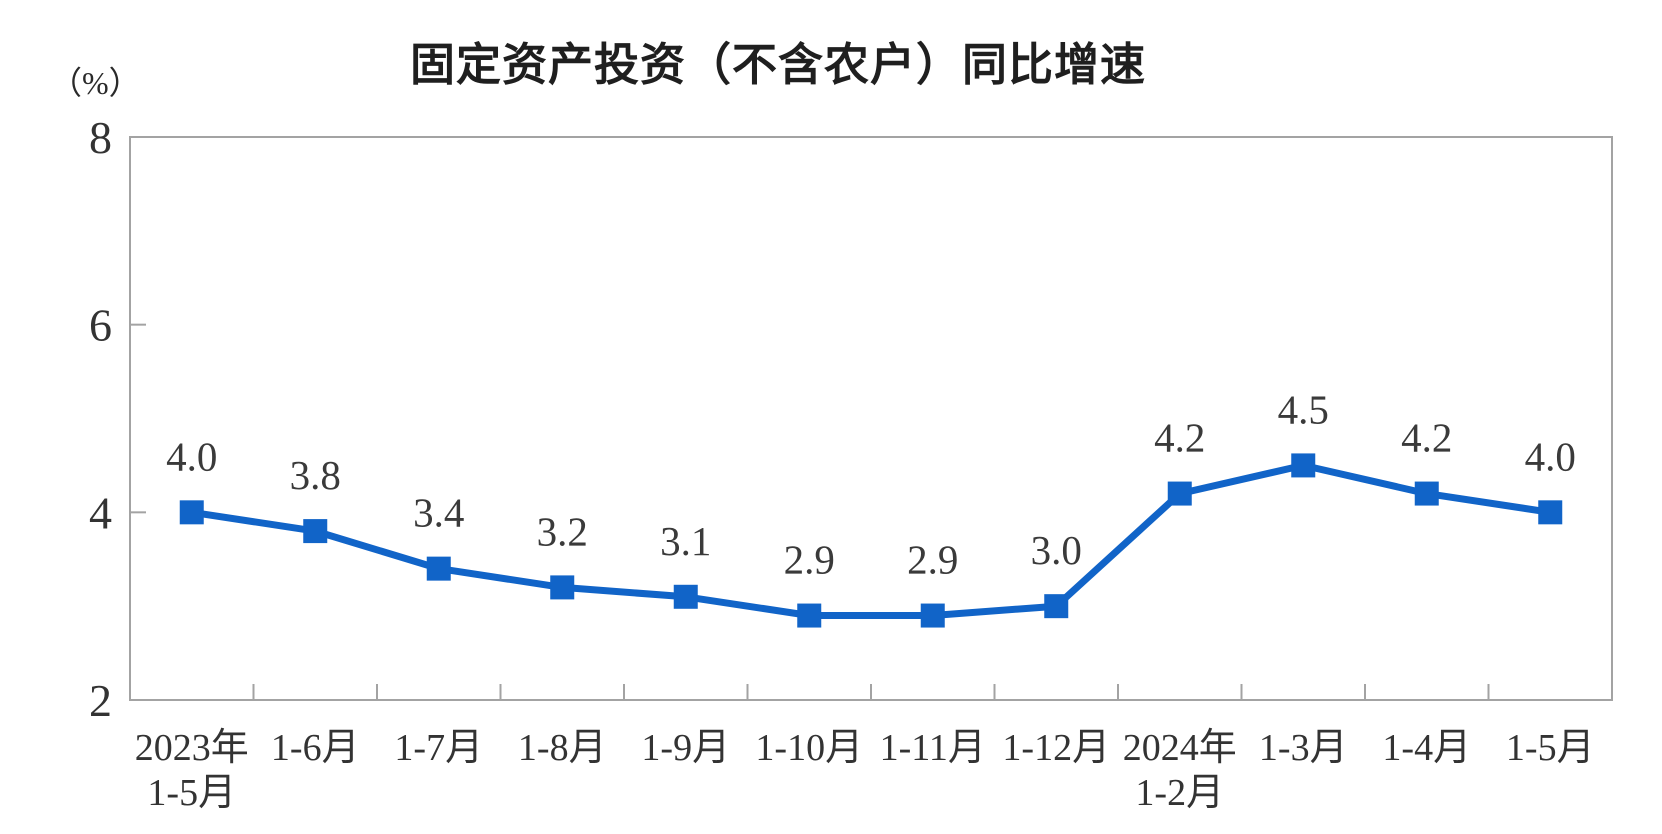 The height and width of the screenshot is (834, 1662). Describe the element at coordinates (777, 64) in the screenshot. I see `chart-title: 固定资产投资（不含农户）同比增速` at that location.